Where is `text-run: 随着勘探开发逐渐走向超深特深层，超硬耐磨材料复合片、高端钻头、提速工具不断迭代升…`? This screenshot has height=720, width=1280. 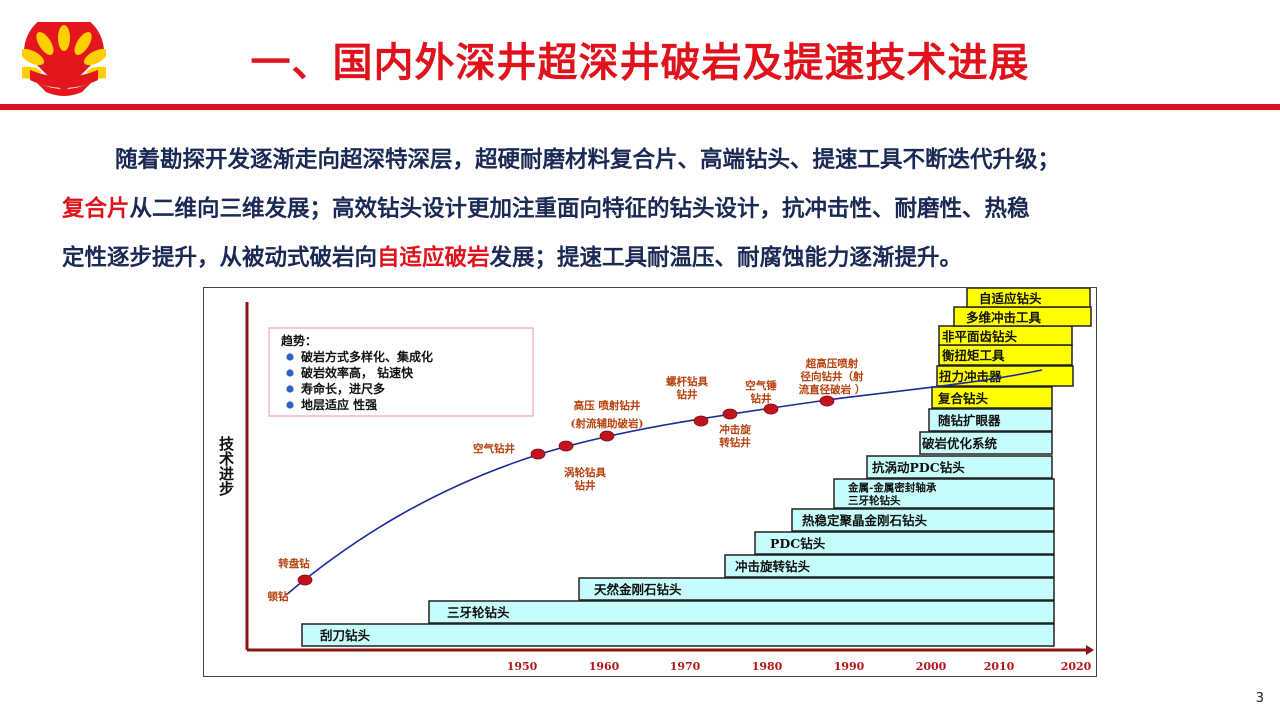
text-run: 随着勘探开发逐渐走向超深特深层，超硬耐磨材料复合片、高端钻头、提速工具不断迭代升… is located at coordinates (588, 160).